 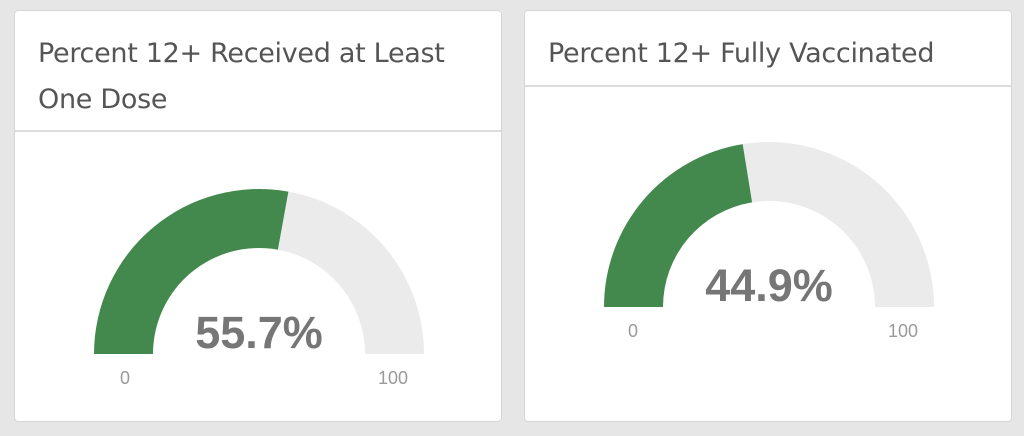 I want to click on gauge-value-label: 44.9%, so click(x=769, y=285).